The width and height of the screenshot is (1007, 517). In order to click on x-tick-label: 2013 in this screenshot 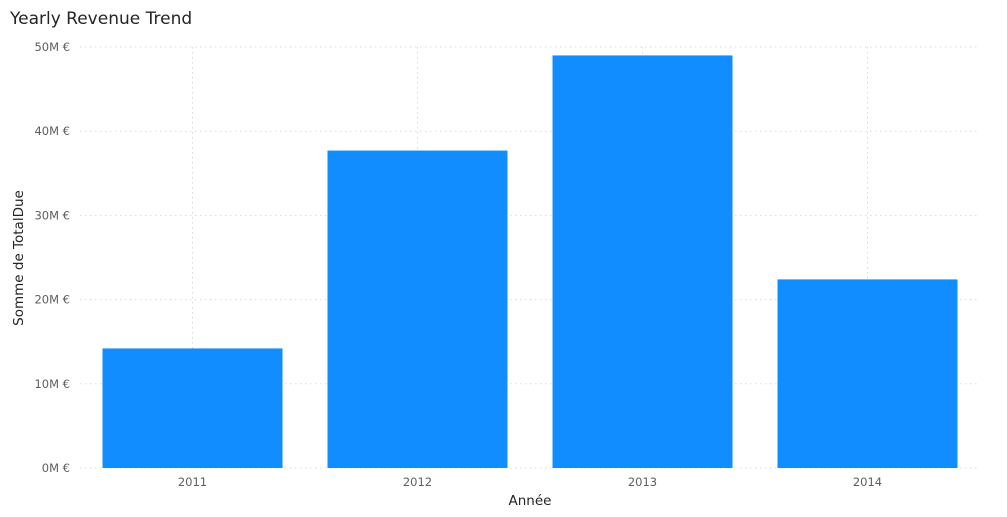, I will do `click(642, 482)`.